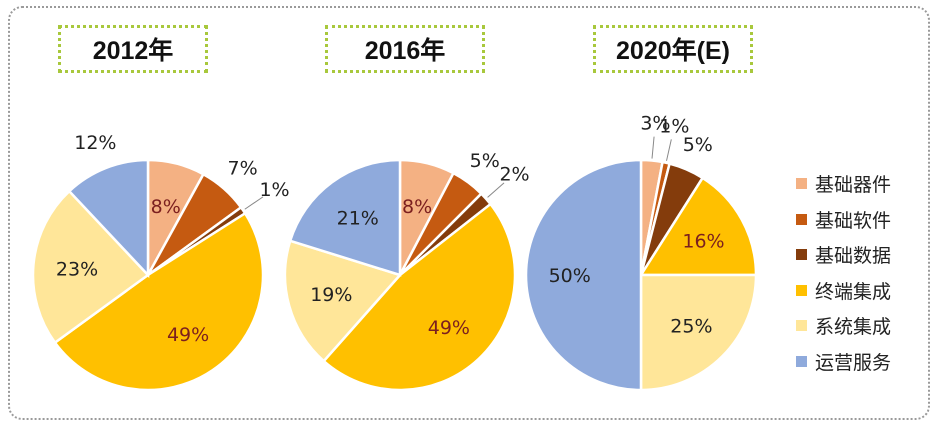 The height and width of the screenshot is (427, 940). What do you see at coordinates (853, 291) in the screenshot?
I see `legend-label: 终端集成` at bounding box center [853, 291].